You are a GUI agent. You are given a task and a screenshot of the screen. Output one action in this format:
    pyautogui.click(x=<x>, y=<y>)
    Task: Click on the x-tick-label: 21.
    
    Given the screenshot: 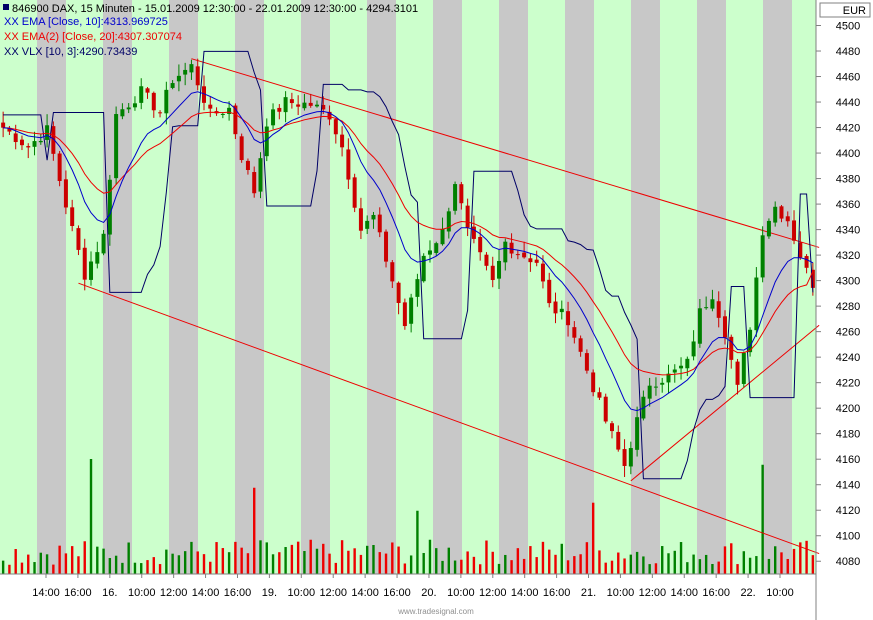 What is the action you would take?
    pyautogui.click(x=588, y=593)
    